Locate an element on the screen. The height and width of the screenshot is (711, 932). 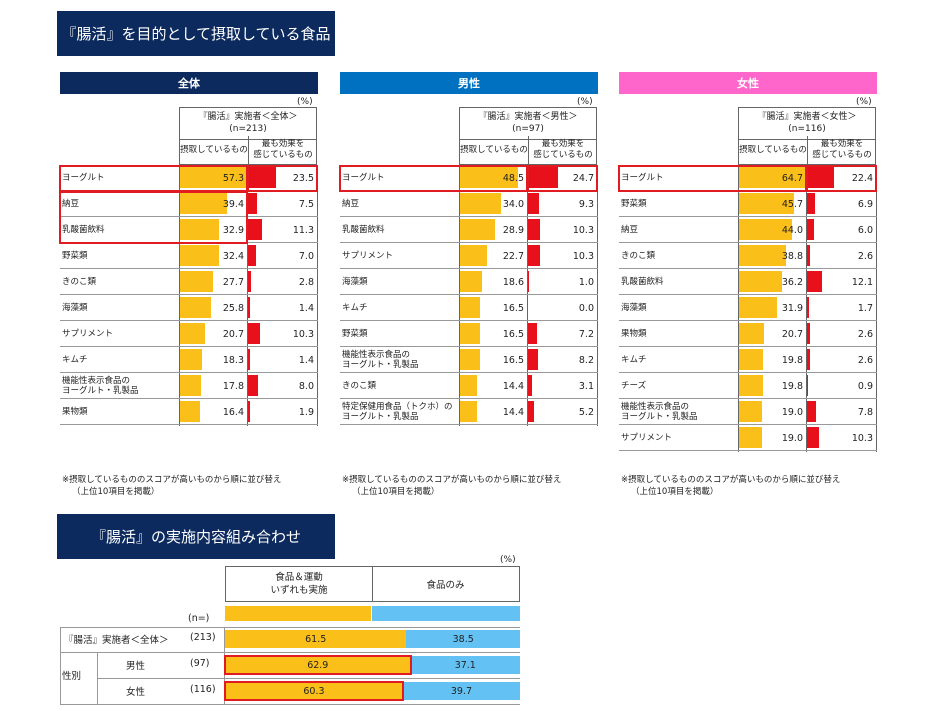
col-header-effective: 最も効果を 感じているもの is located at coordinates (842, 149).